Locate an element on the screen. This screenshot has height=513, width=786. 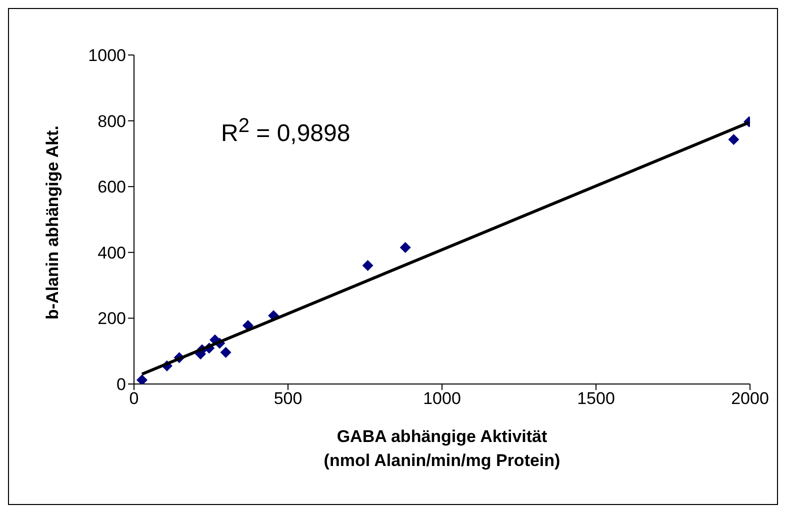
y-tick-label: 200 is located at coordinates (112, 318).